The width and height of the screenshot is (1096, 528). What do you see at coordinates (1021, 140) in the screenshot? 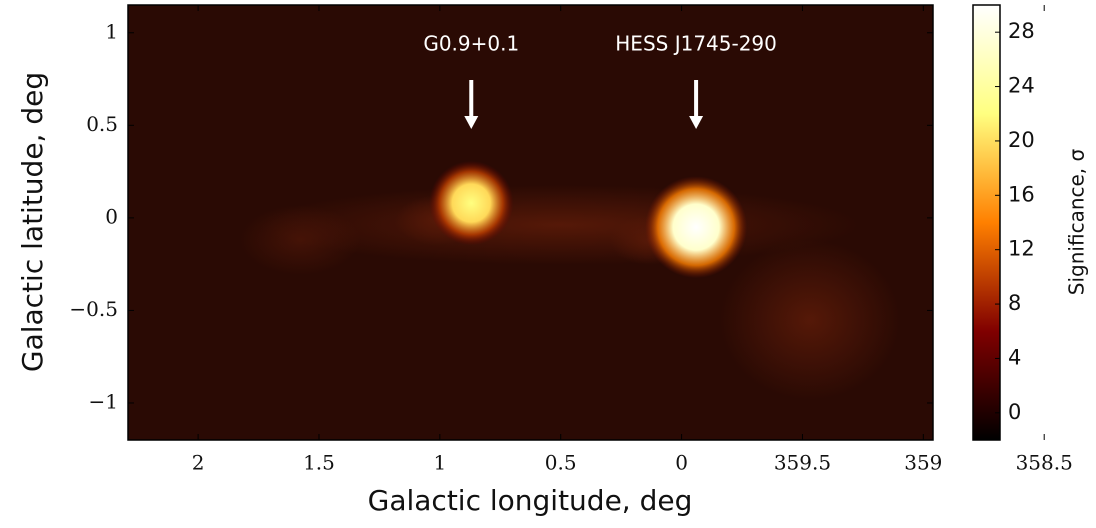
I see `colorbar-tick-label: 20` at bounding box center [1021, 140].